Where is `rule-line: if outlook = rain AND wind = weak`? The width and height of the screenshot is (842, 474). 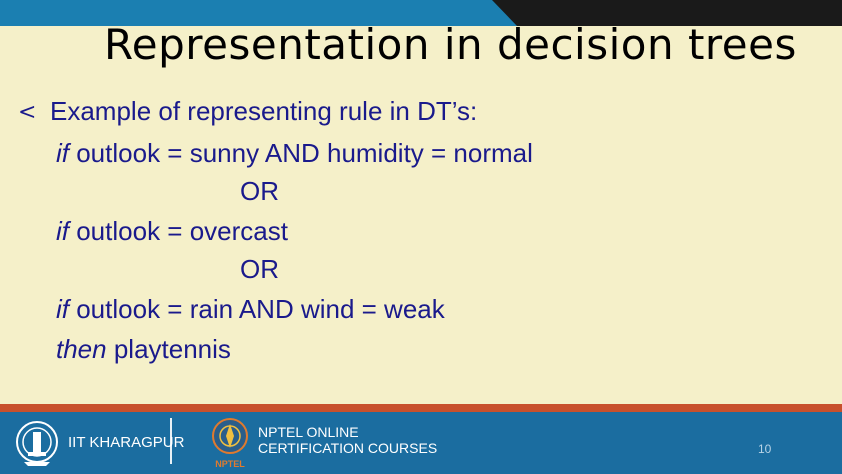 rule-line: if outlook = rain AND wind = weak is located at coordinates (250, 309).